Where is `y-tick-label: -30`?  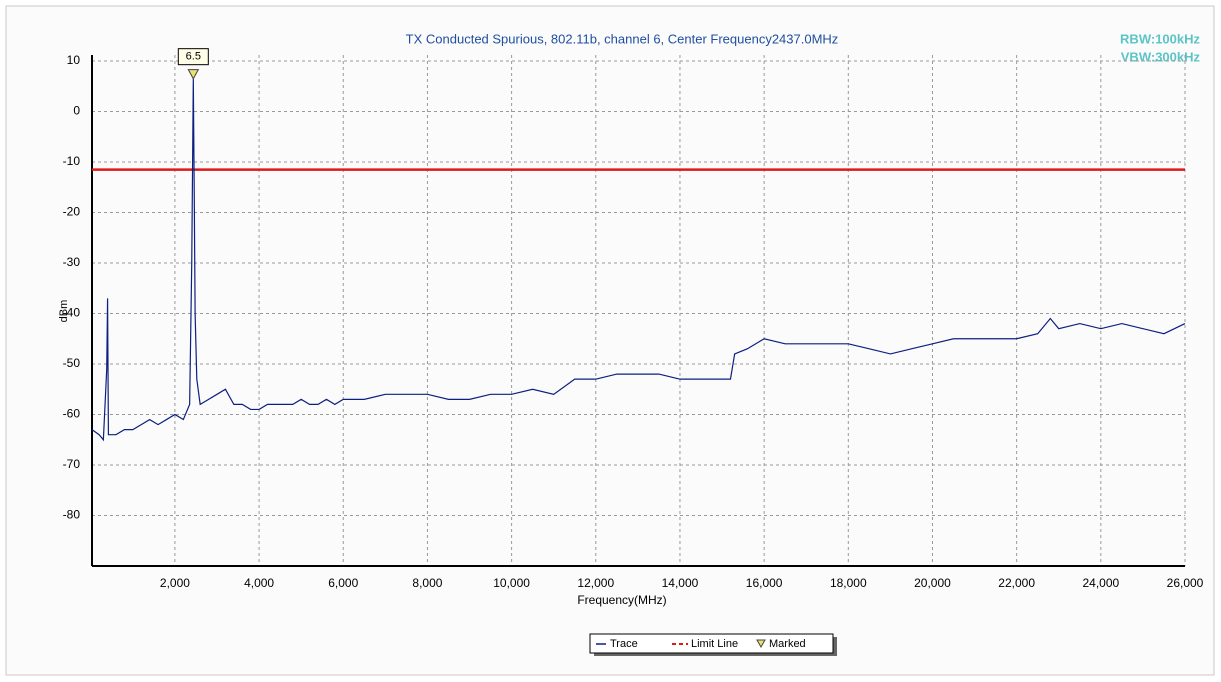 y-tick-label: -30 is located at coordinates (72, 262).